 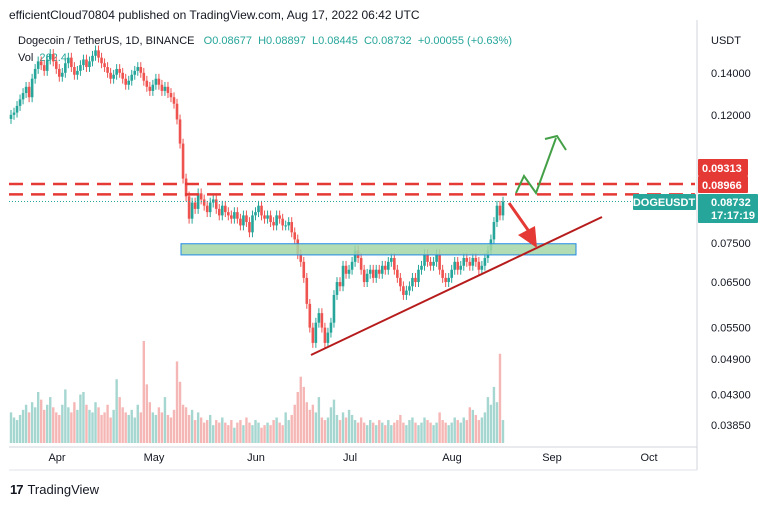 What do you see at coordinates (731, 74) in the screenshot?
I see `y-tick-label: 0.14000` at bounding box center [731, 74].